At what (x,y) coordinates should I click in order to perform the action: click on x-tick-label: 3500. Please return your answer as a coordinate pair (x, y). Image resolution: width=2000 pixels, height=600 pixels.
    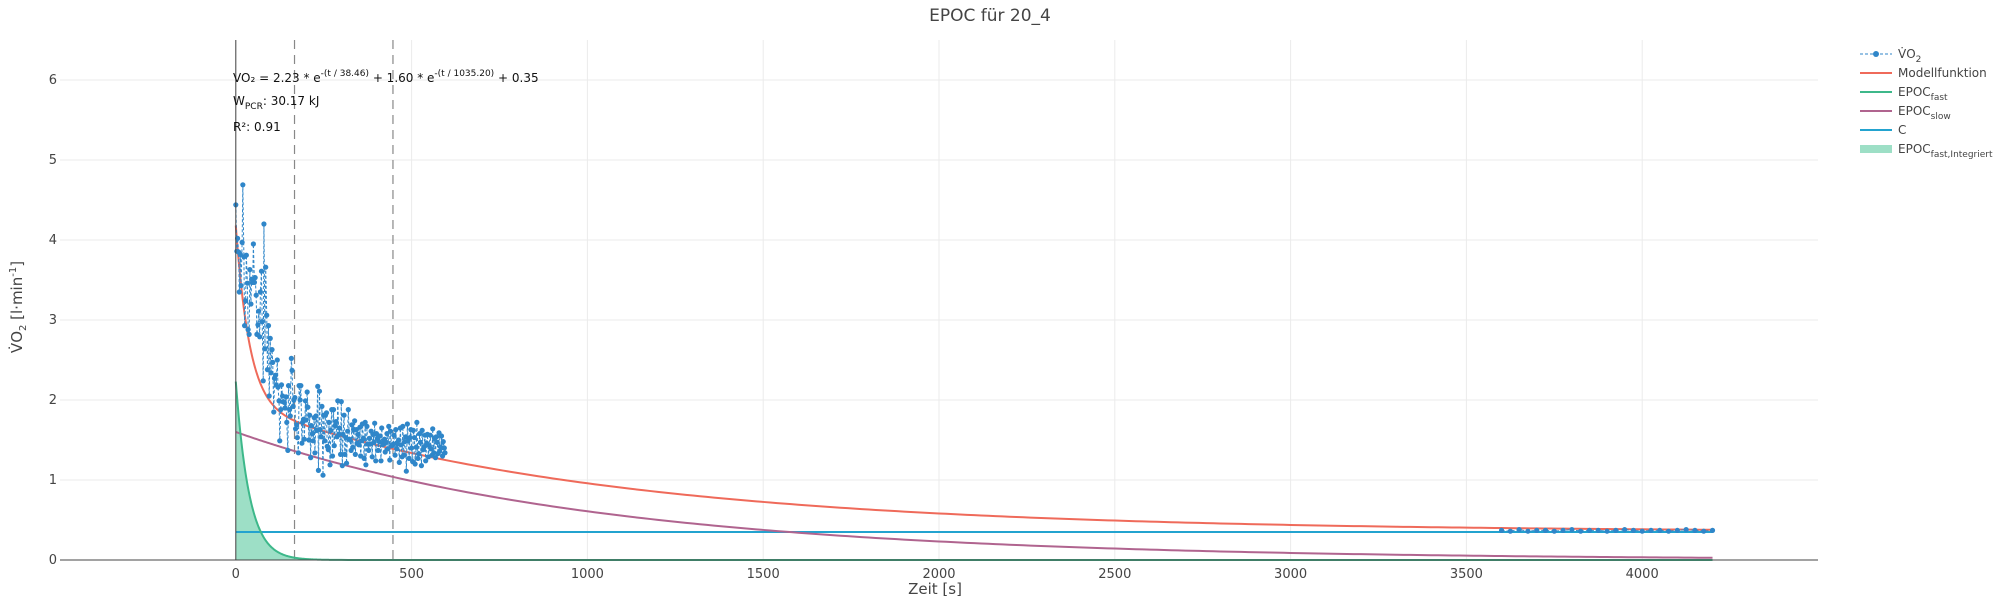
    Looking at the image, I should click on (1466, 574).